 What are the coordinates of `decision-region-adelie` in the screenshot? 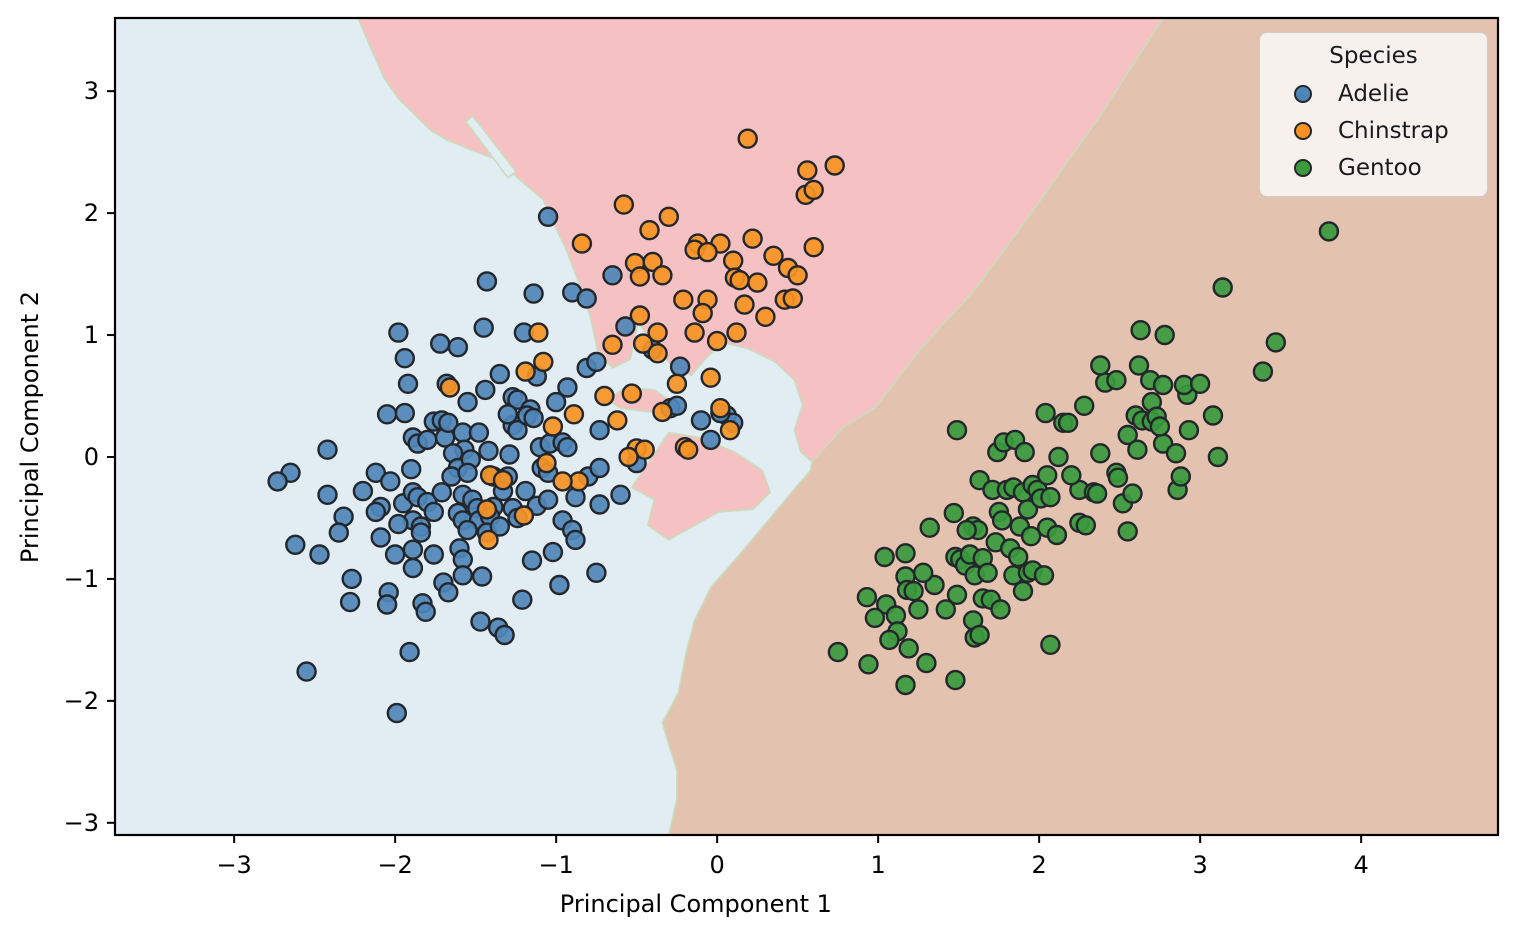 It's located at (491, 146).